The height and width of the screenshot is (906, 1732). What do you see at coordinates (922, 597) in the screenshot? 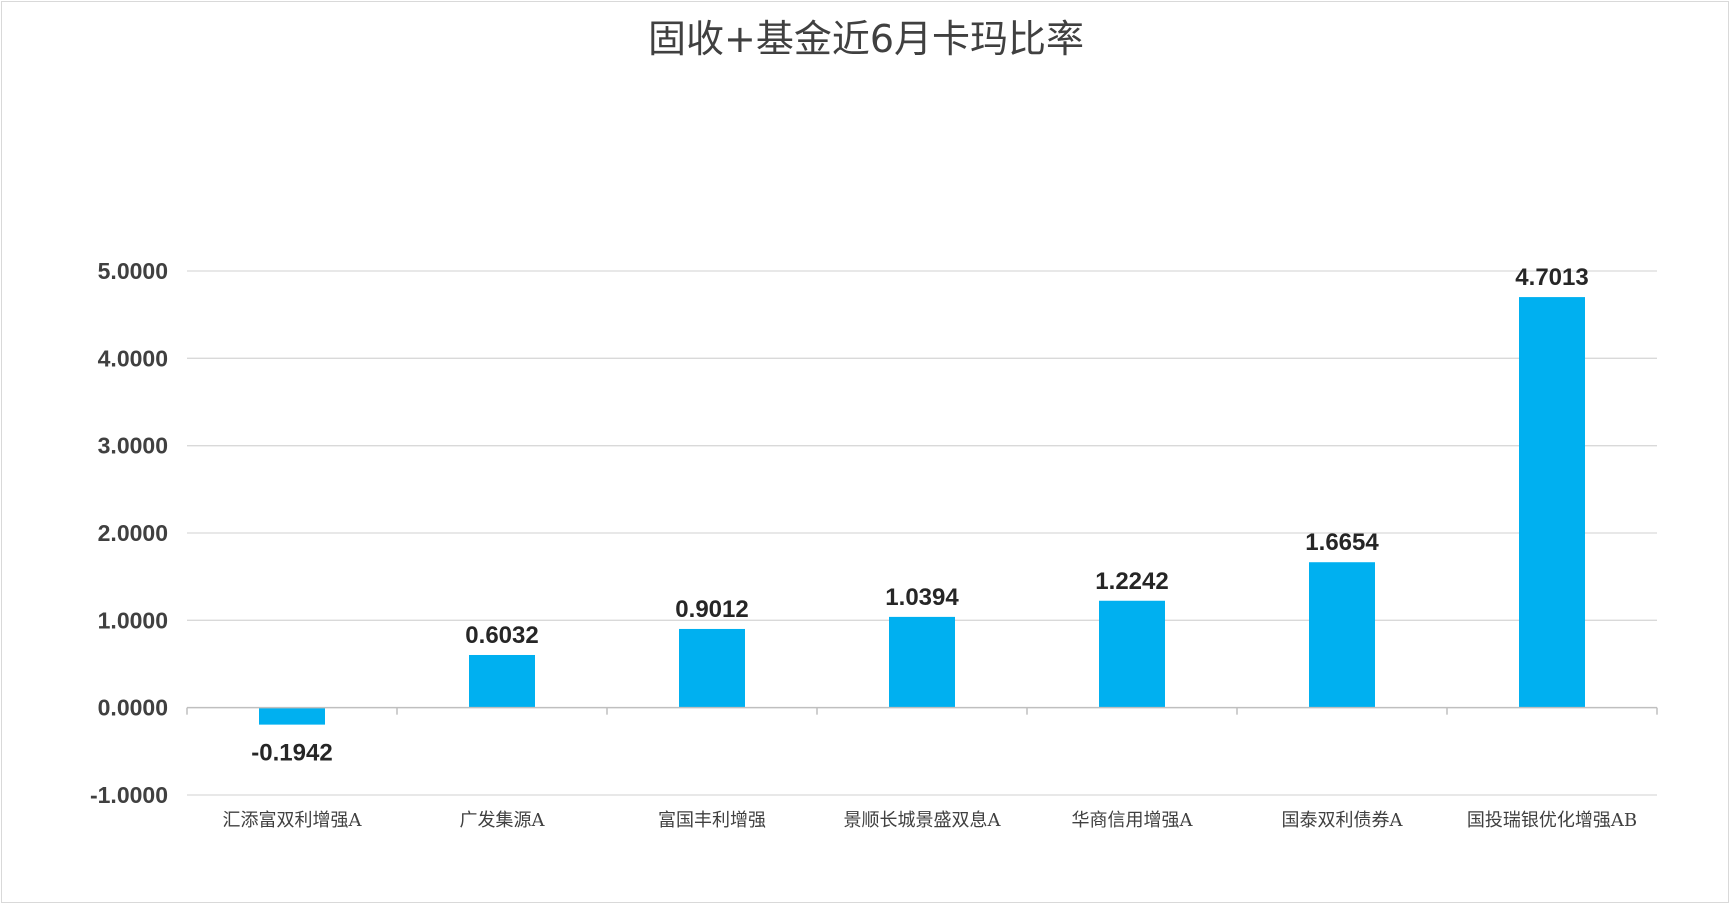
I see `data-label: 1.0394` at bounding box center [922, 597].